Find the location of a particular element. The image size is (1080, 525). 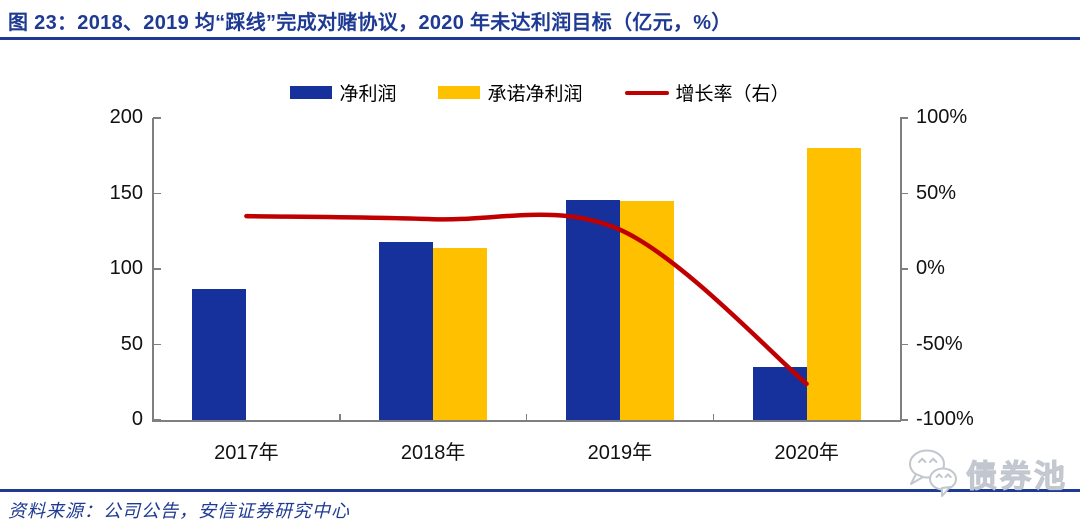

x-axis-line is located at coordinates (526, 421).